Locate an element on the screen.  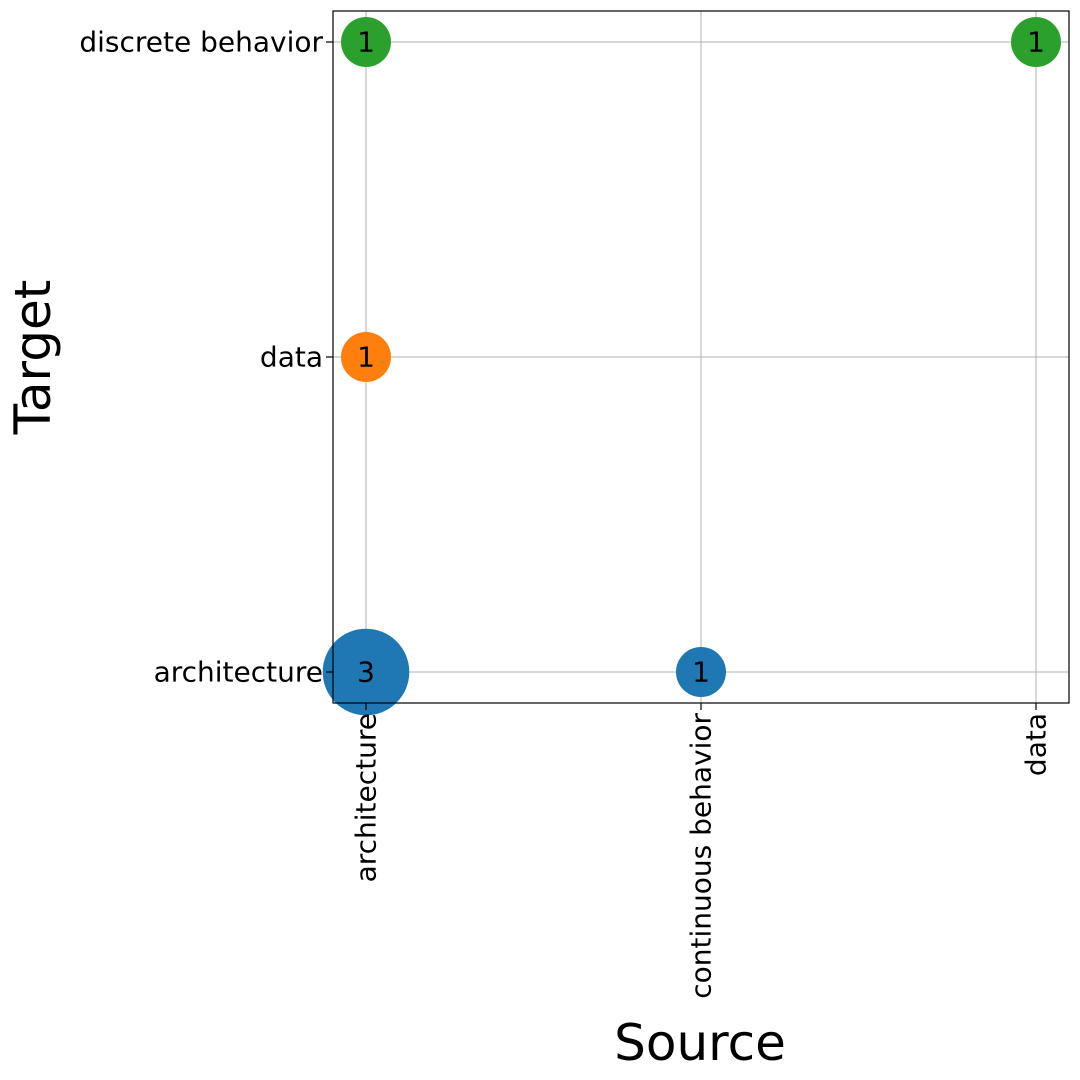
bubble-value-label: 3 is located at coordinates (366, 672).